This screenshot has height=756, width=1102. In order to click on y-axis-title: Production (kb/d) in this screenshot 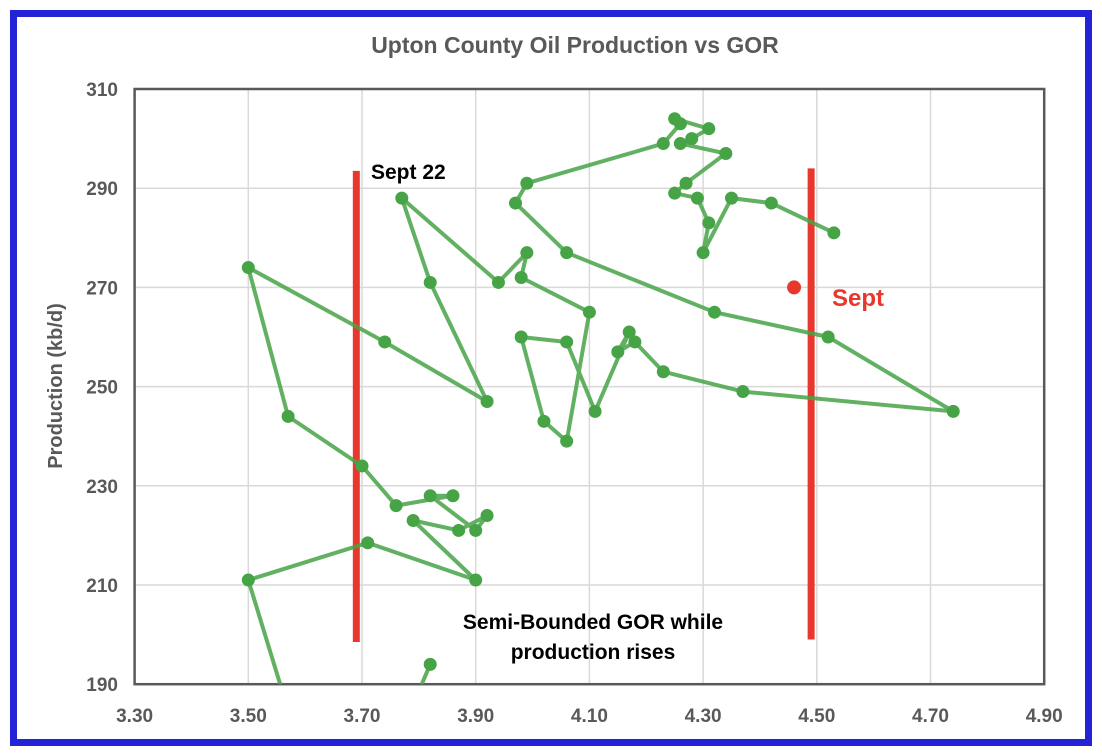, I will do `click(56, 386)`.